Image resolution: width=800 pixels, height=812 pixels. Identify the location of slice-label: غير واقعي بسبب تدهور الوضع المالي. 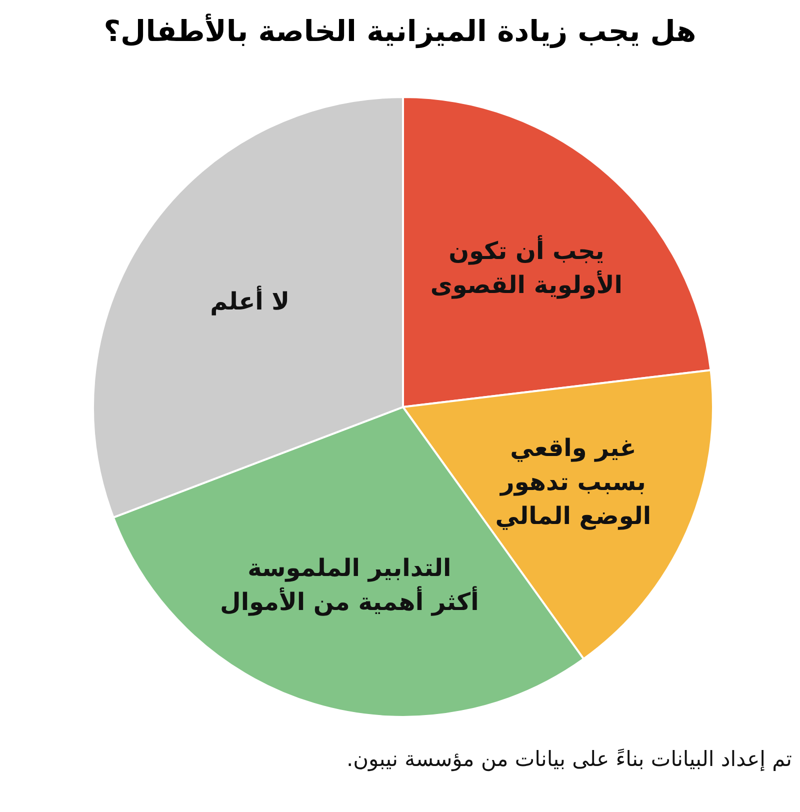
(573, 482).